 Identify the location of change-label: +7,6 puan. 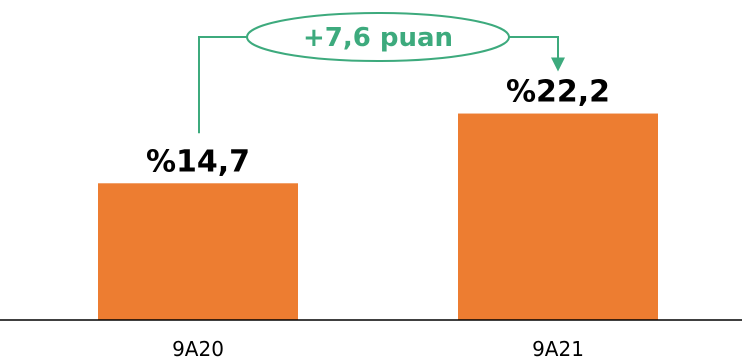
(378, 38).